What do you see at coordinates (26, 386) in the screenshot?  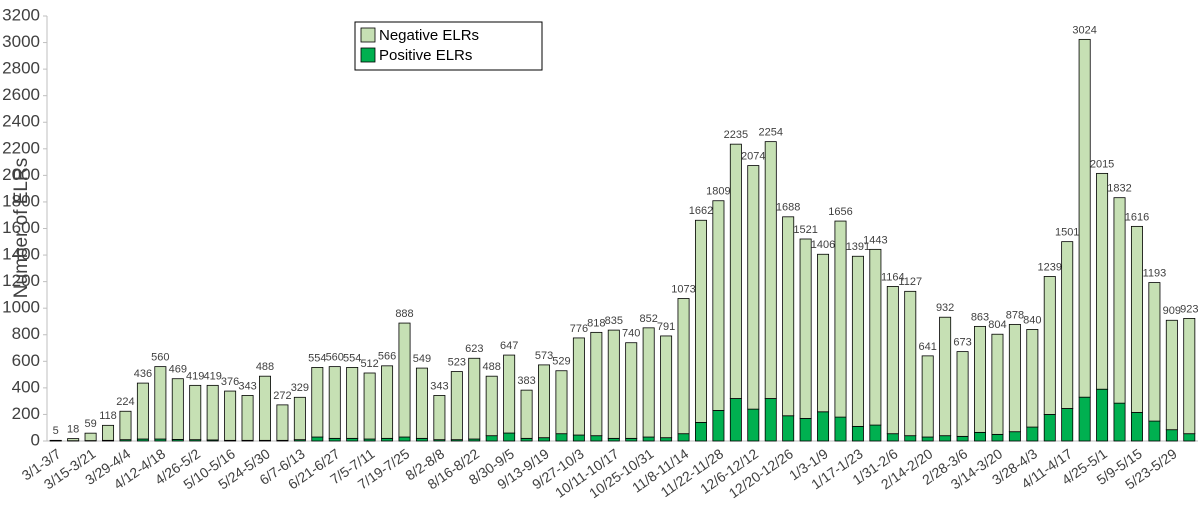 I see `y-tick-label: 400` at bounding box center [26, 386].